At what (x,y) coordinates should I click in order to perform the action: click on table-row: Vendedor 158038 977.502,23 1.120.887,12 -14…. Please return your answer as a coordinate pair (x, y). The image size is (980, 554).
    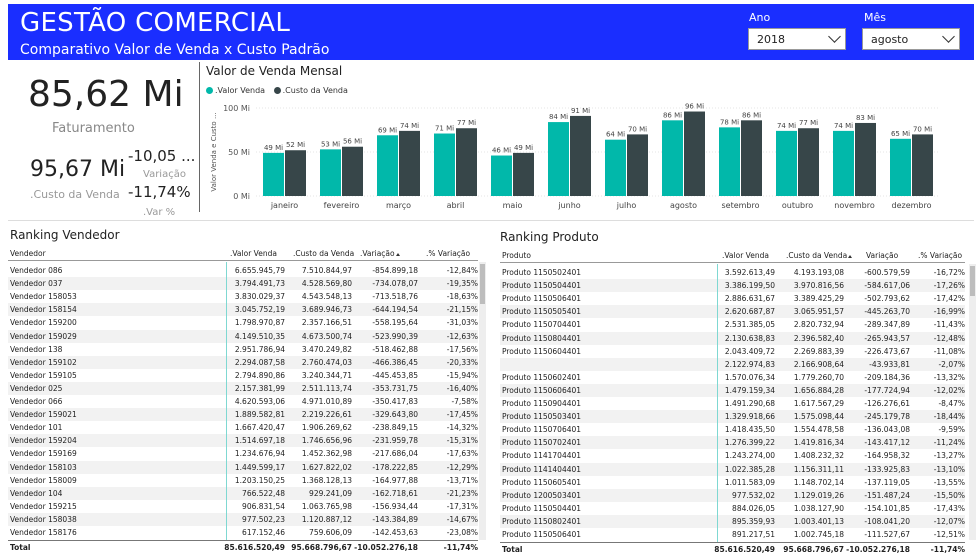
    Looking at the image, I should click on (243, 519).